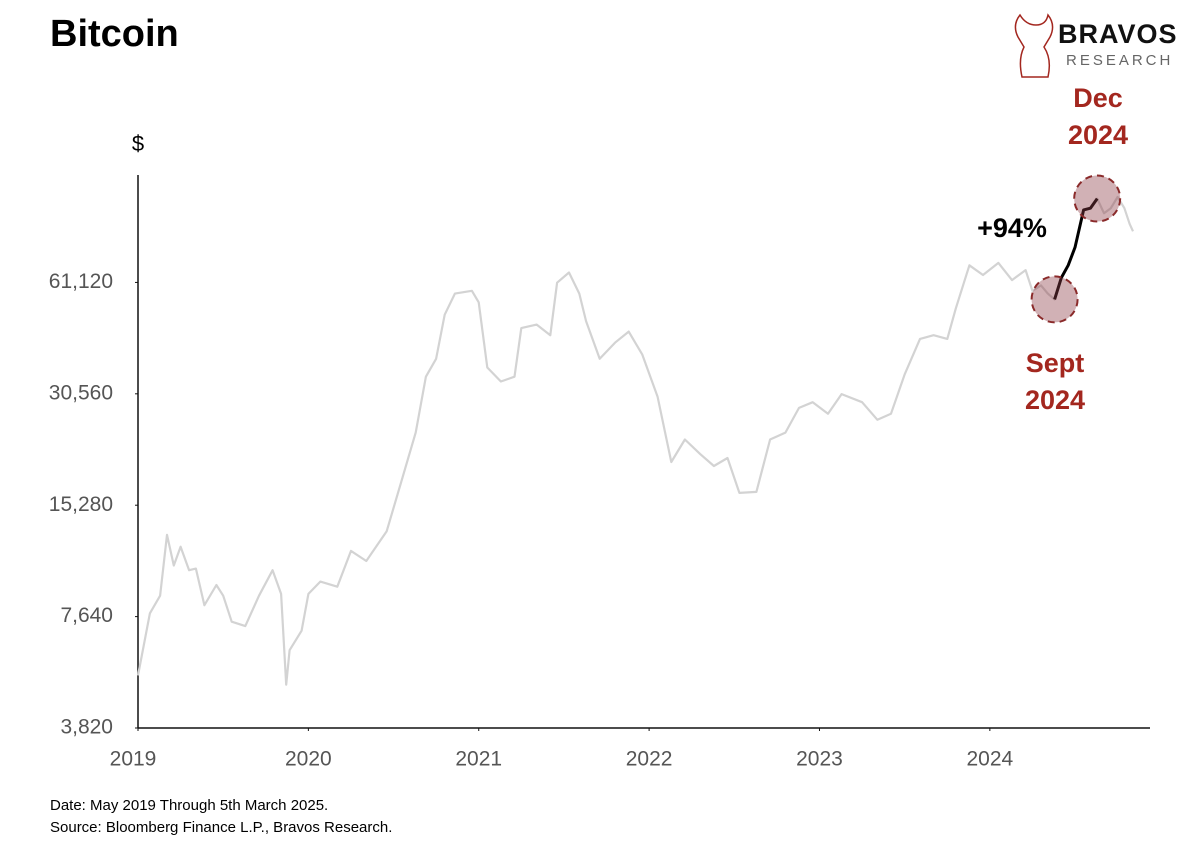 The width and height of the screenshot is (1200, 859). What do you see at coordinates (1012, 228) in the screenshot?
I see `change-label: +94%` at bounding box center [1012, 228].